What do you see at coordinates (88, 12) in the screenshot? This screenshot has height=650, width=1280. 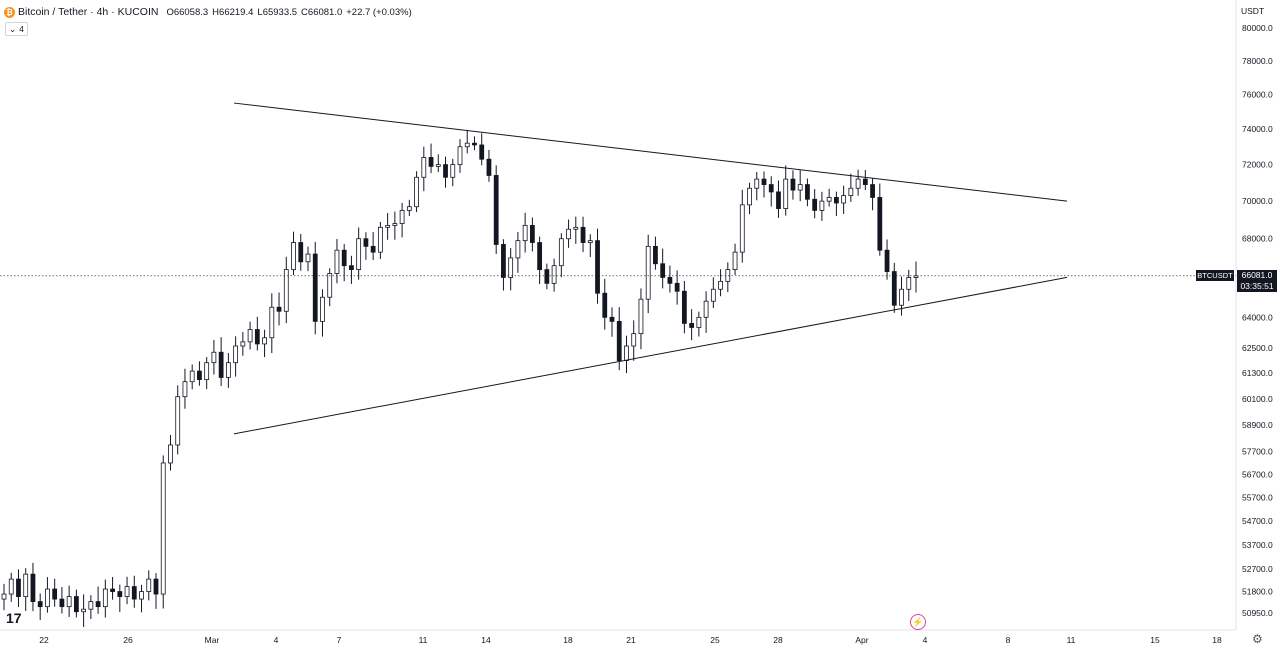 I see `symbol-title: Bitcoin / Tether · 4h · KUCOIN` at bounding box center [88, 12].